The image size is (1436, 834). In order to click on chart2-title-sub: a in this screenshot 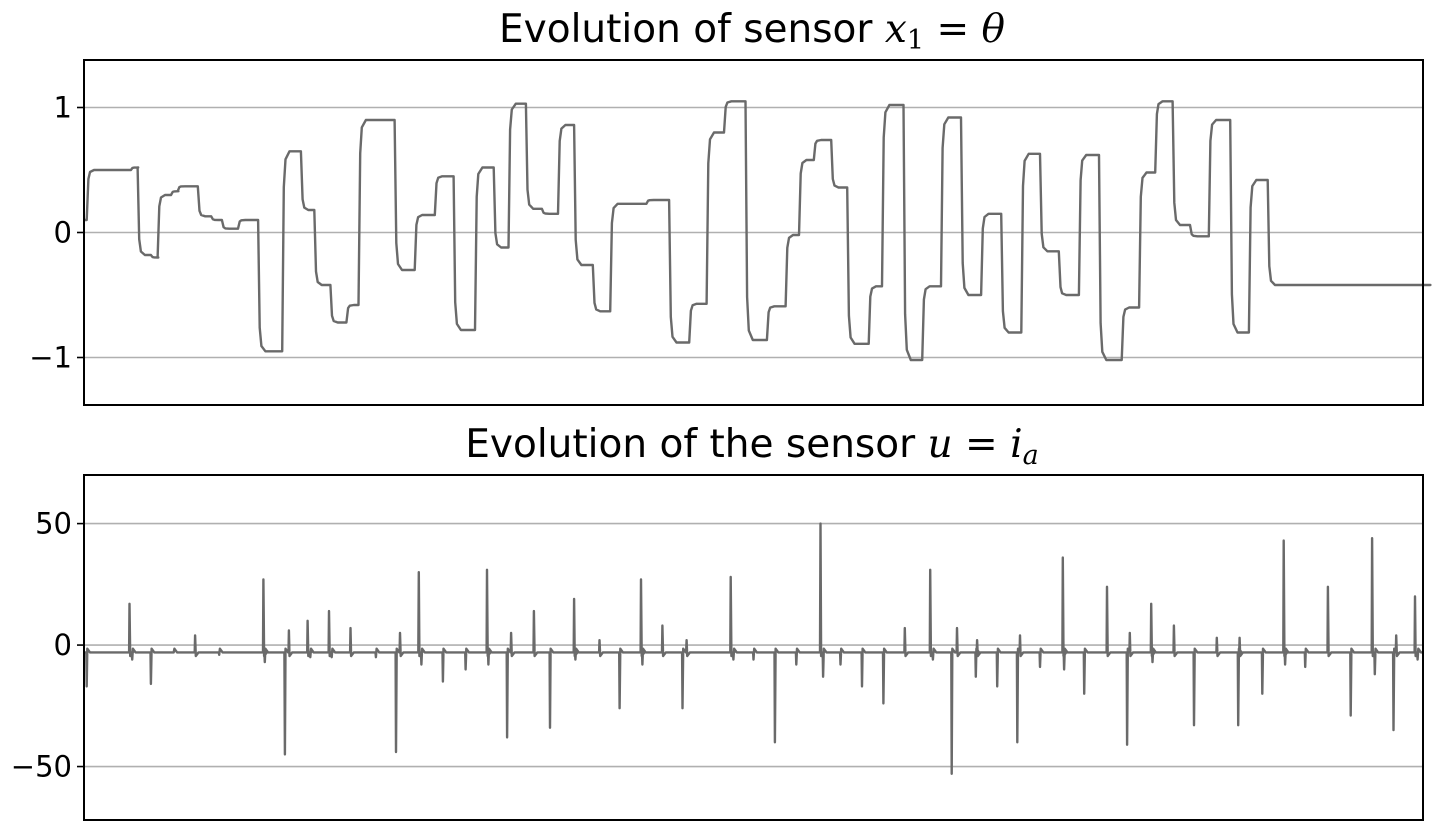, I will do `click(1031, 455)`.